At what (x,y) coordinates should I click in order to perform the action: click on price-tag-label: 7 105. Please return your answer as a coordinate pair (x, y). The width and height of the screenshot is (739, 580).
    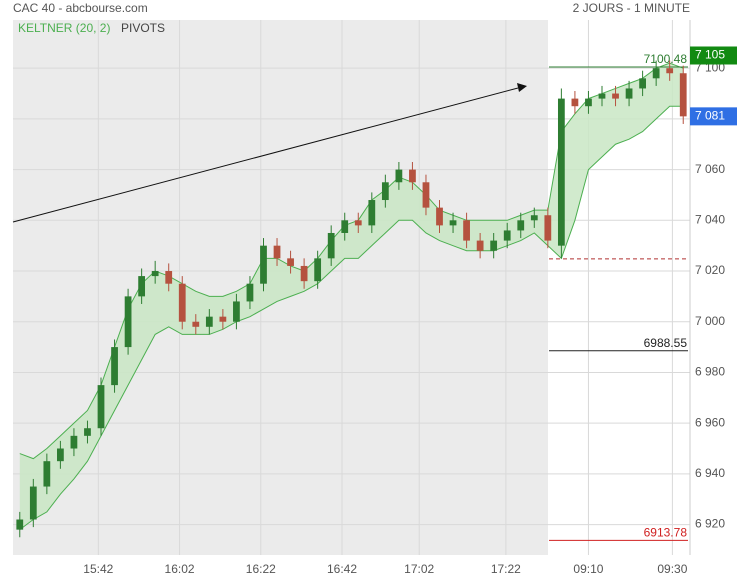
    Looking at the image, I should click on (710, 55).